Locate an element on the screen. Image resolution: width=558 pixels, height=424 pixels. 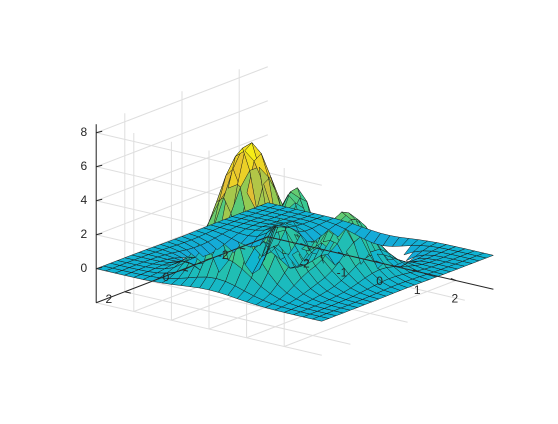
gridline-y-floor is located at coordinates (237, 318).